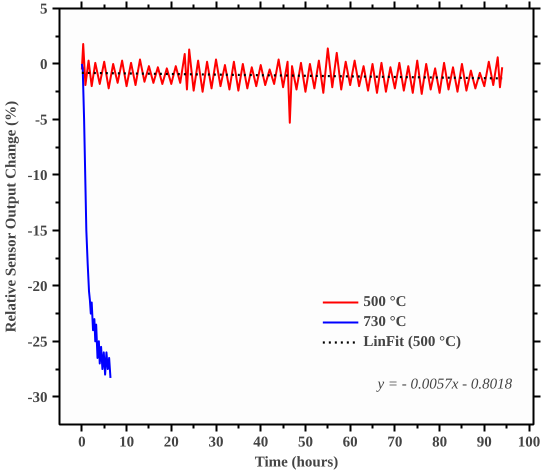 Image resolution: width=545 pixels, height=473 pixels. Describe the element at coordinates (305, 442) in the screenshot. I see `x-tick-label: 50` at that location.